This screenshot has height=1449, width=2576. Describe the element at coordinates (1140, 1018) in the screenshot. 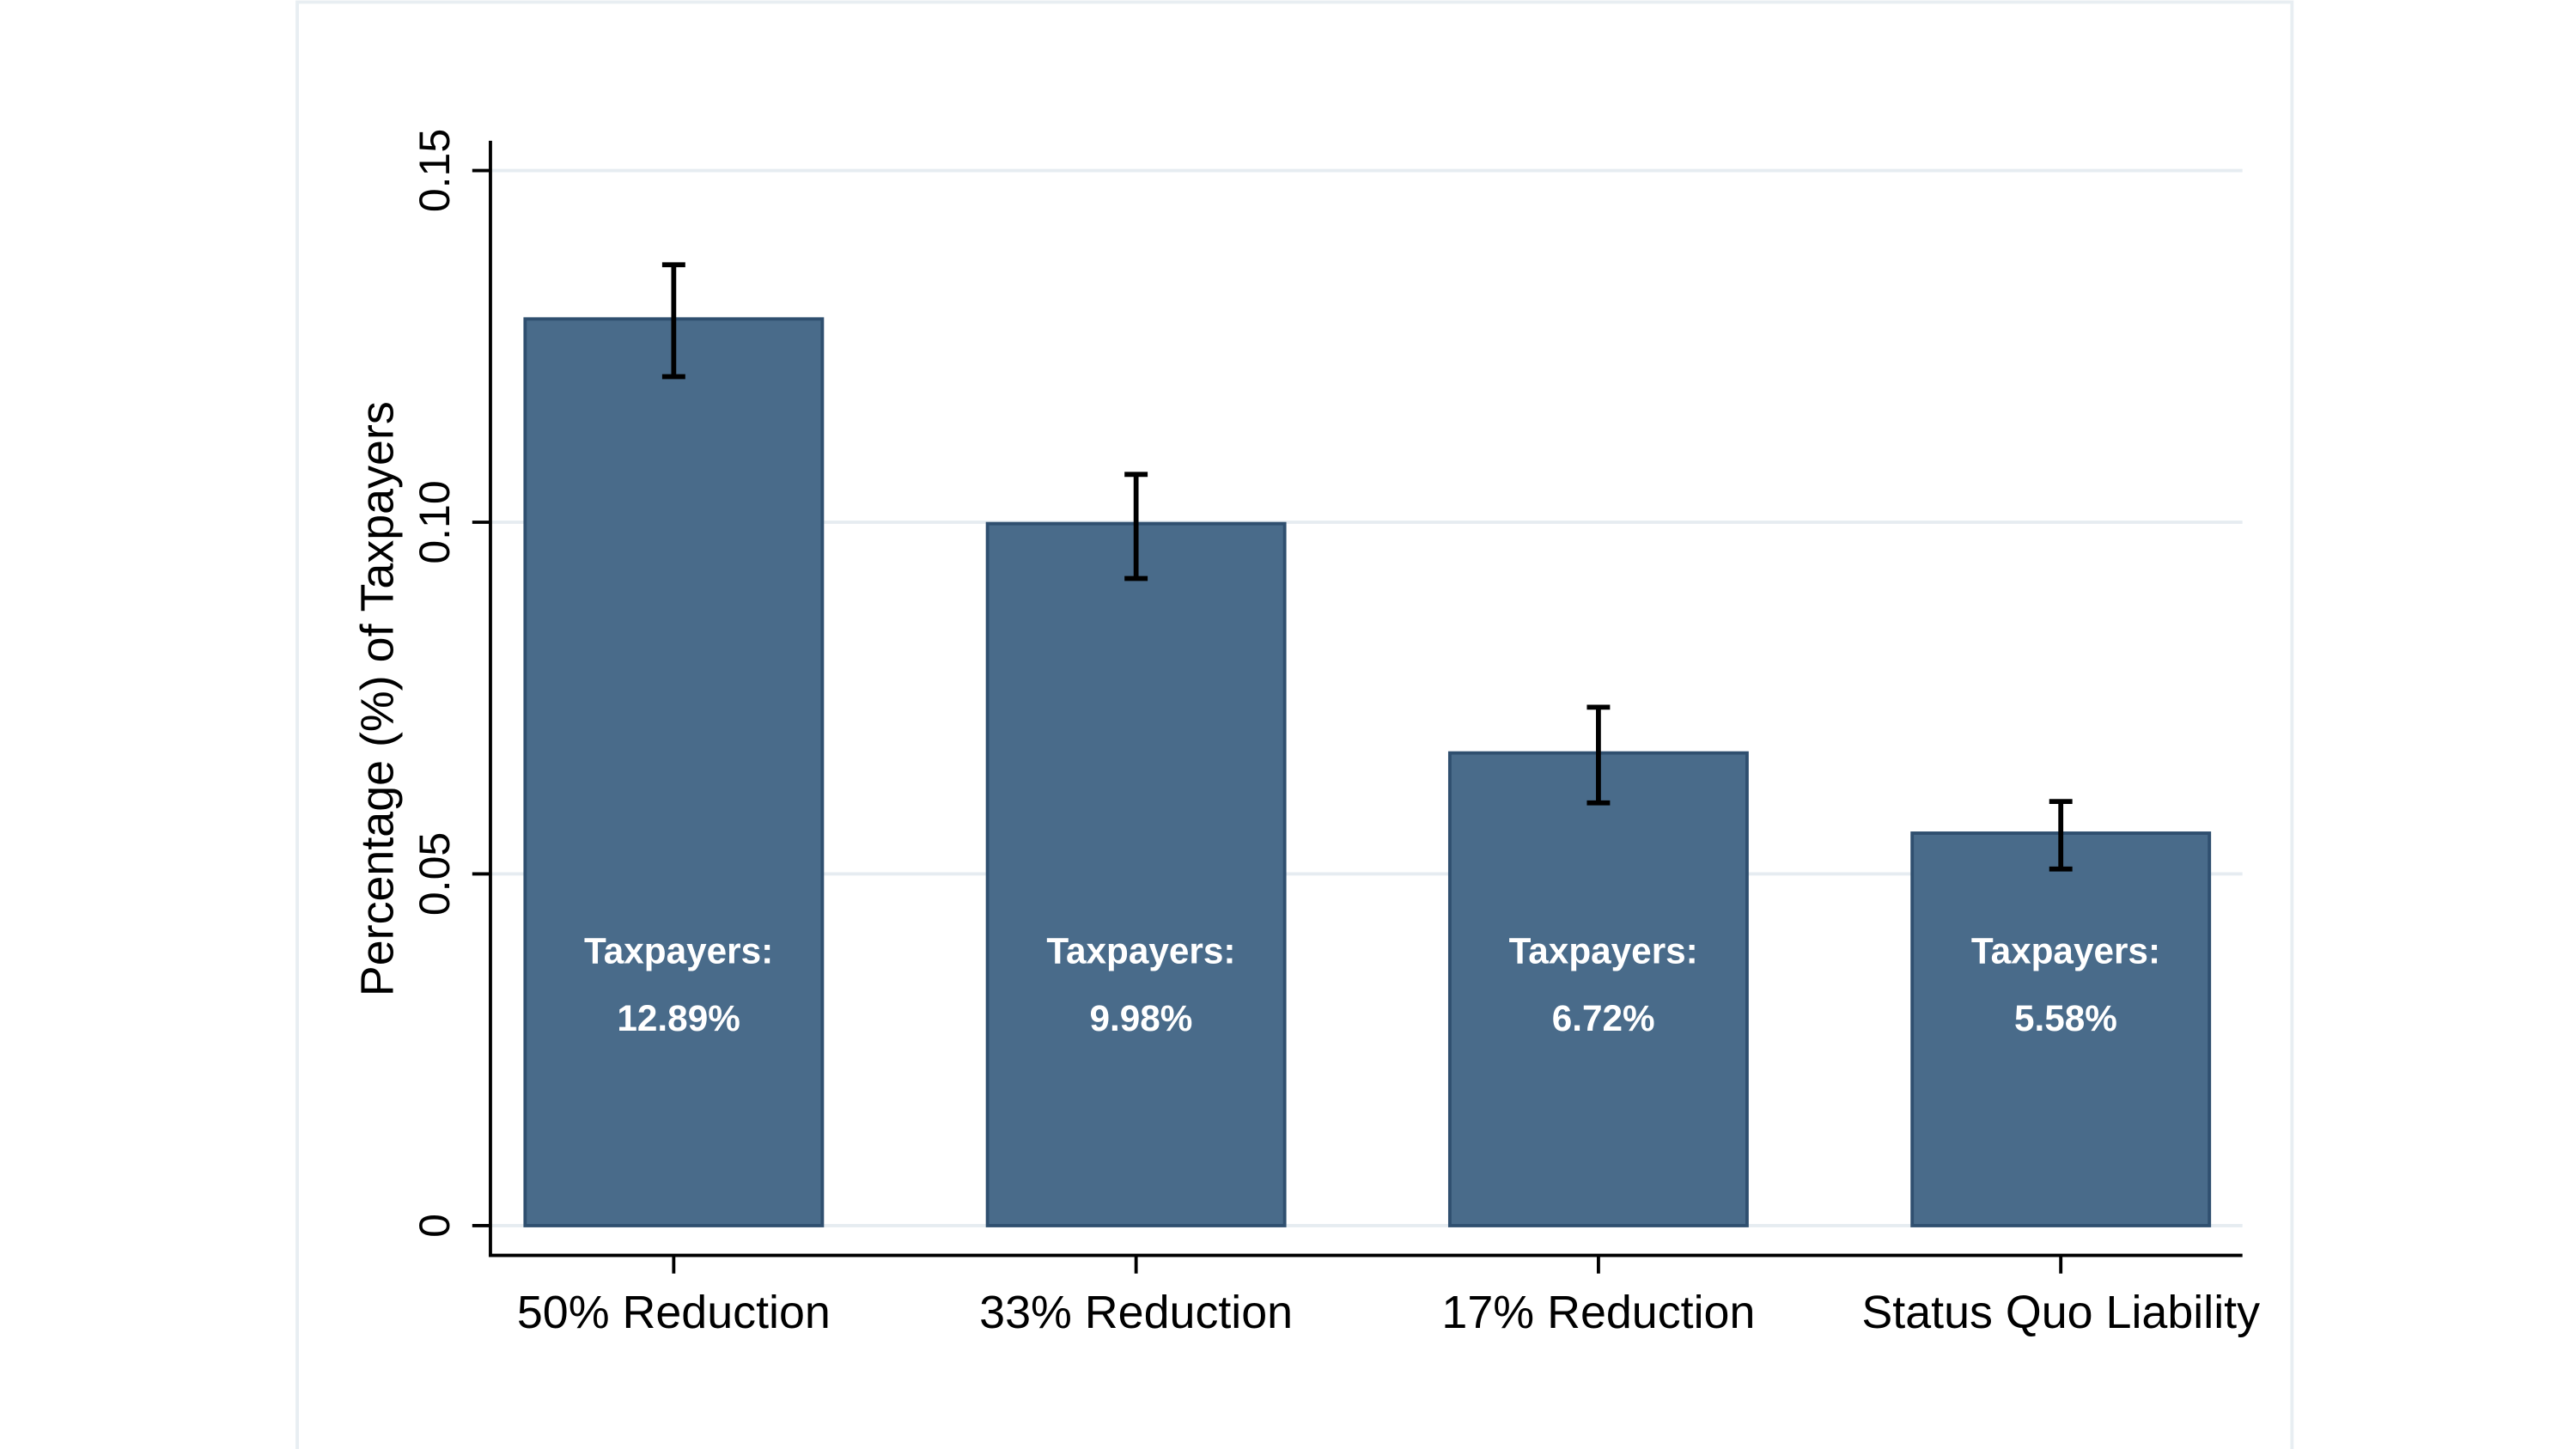

I see `bar-label-value: 9.98%` at that location.